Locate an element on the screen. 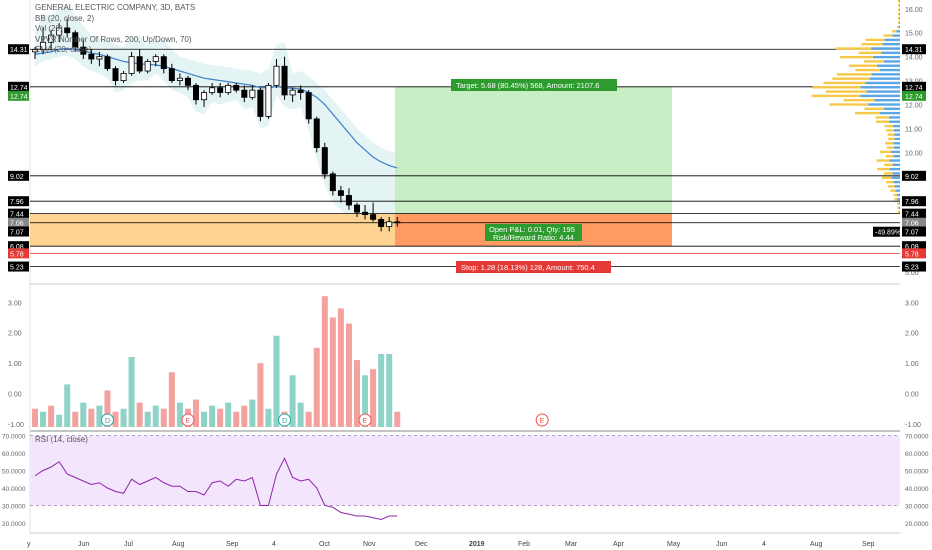 The height and width of the screenshot is (550, 932). legend-vol: Vol (20) is located at coordinates (49, 28).